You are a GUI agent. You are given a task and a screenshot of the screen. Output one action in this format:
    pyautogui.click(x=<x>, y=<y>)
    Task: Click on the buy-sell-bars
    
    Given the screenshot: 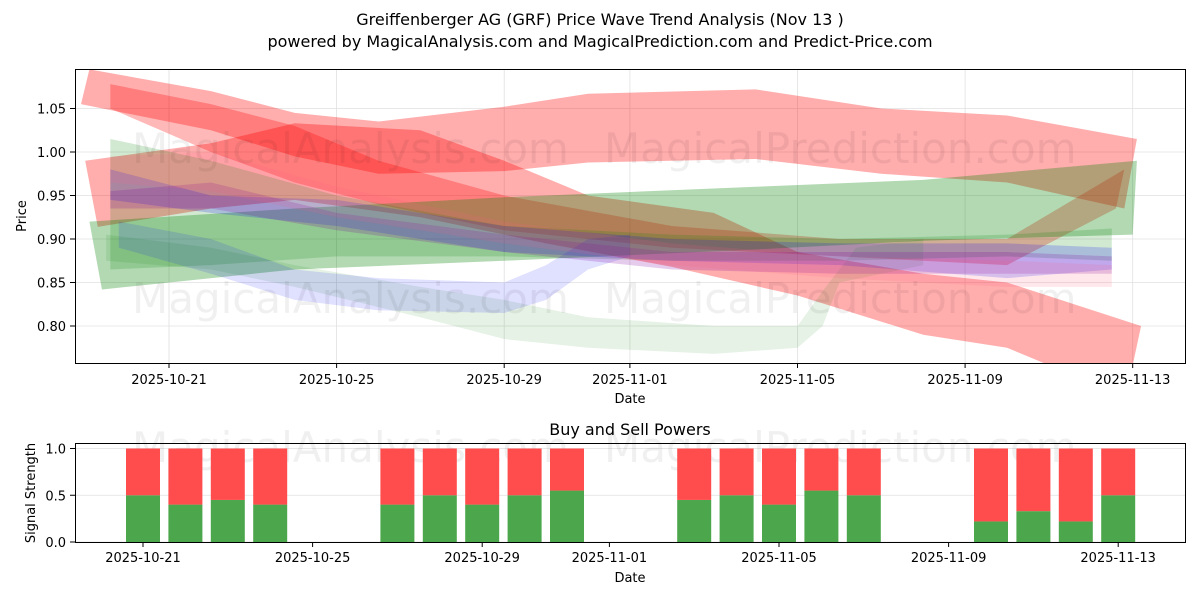 What is the action you would take?
    pyautogui.click(x=631, y=495)
    